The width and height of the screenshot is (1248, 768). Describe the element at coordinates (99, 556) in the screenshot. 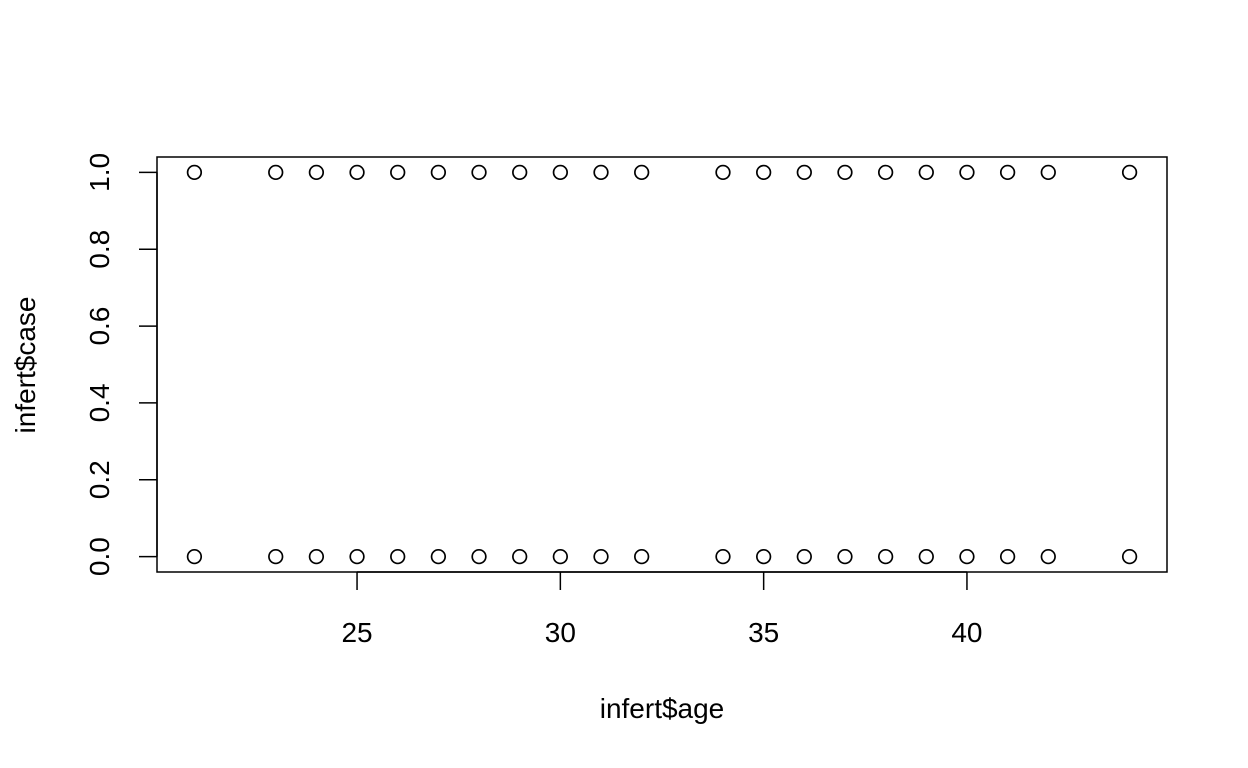

I see `y-tick-label: 0.0` at that location.